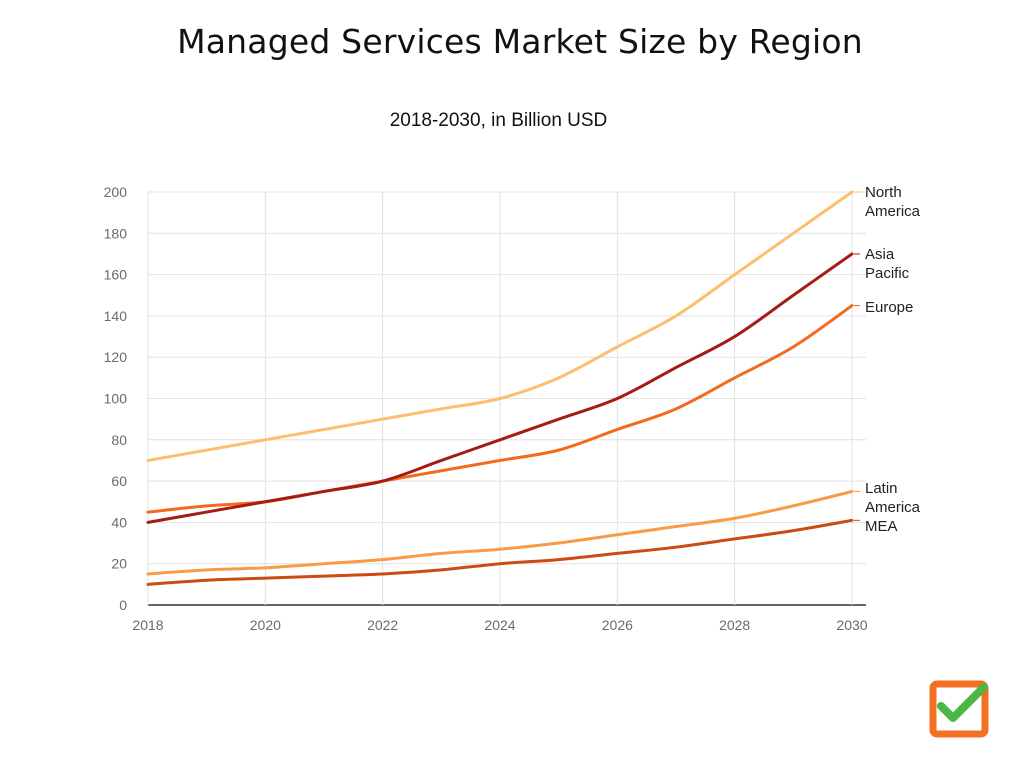 The height and width of the screenshot is (768, 1024). What do you see at coordinates (734, 625) in the screenshot?
I see `x-tick-label: 2028` at bounding box center [734, 625].